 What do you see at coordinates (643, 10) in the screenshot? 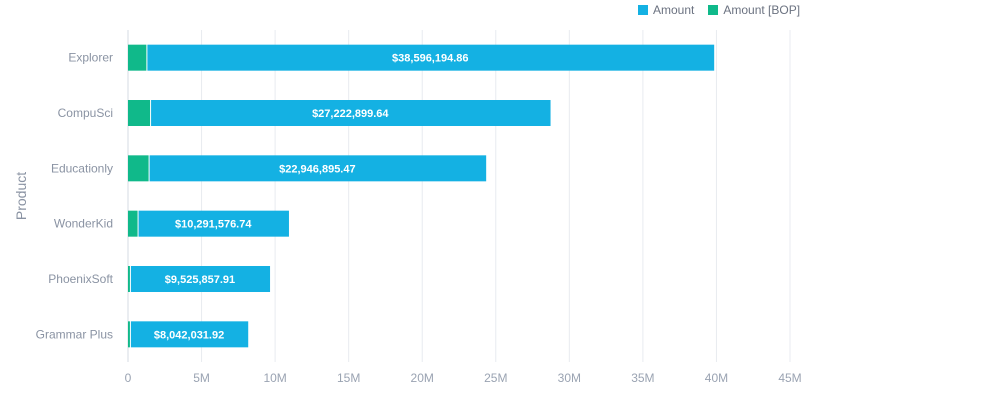
I see `legend-swatch-amount` at bounding box center [643, 10].